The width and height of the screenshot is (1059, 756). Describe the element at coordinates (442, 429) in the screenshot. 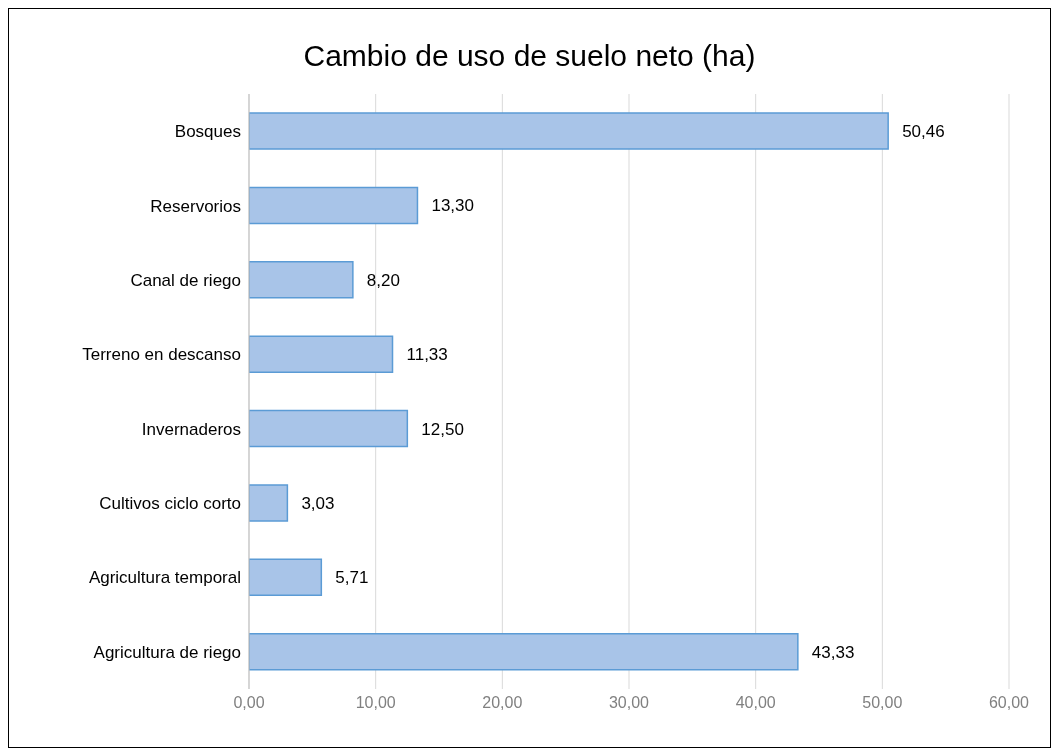

I see `data-label: 12,50` at that location.